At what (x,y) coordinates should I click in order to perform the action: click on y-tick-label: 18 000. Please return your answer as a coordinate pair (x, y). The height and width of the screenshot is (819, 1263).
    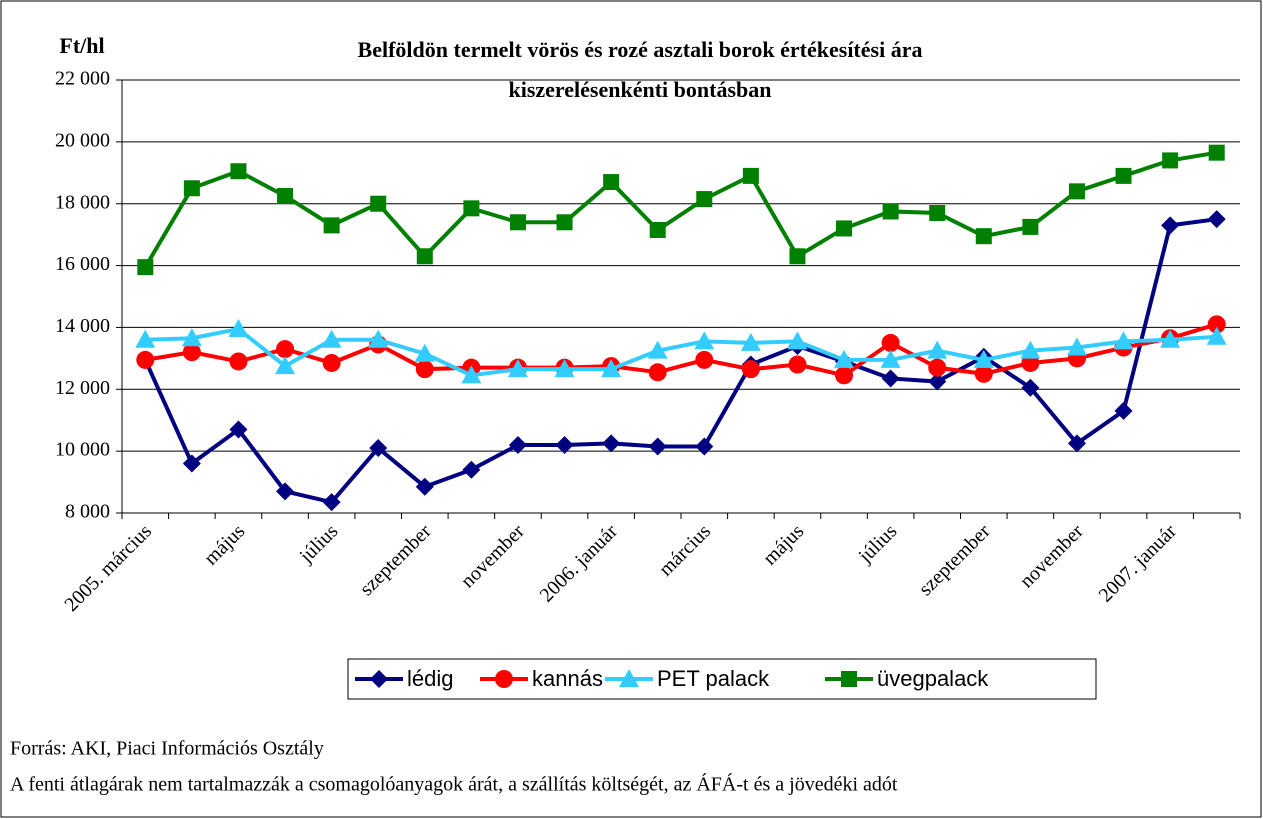
    Looking at the image, I should click on (82, 202).